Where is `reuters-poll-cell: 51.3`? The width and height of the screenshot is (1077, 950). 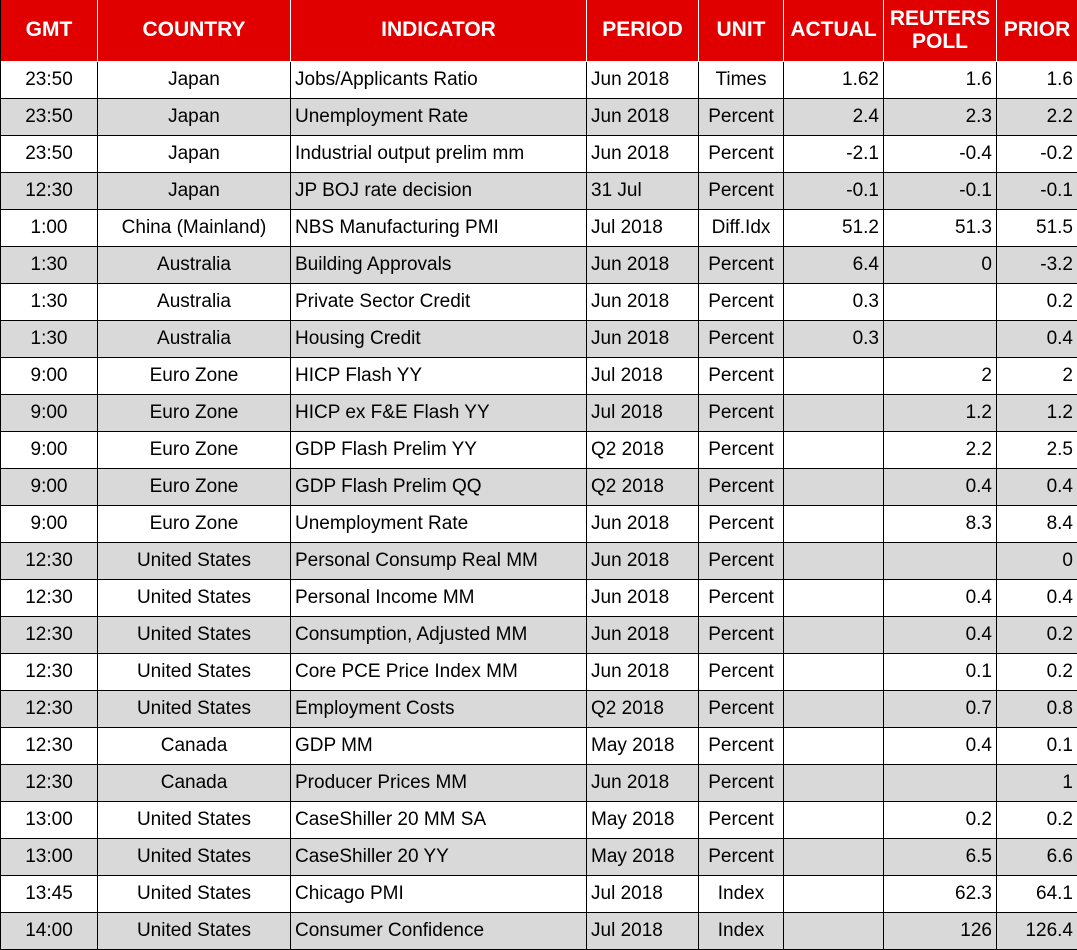
reuters-poll-cell: 51.3 is located at coordinates (940, 228).